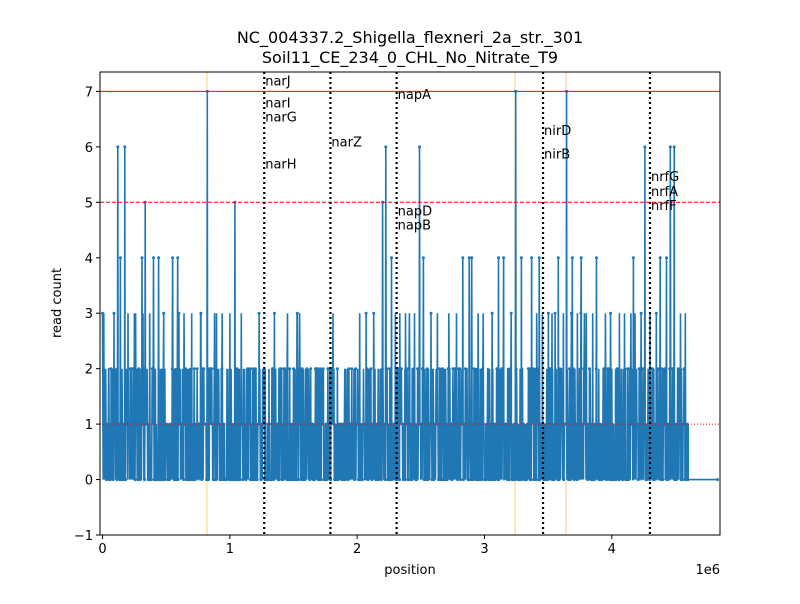  Describe the element at coordinates (89, 92) in the screenshot. I see `y-tick-label: 7` at that location.